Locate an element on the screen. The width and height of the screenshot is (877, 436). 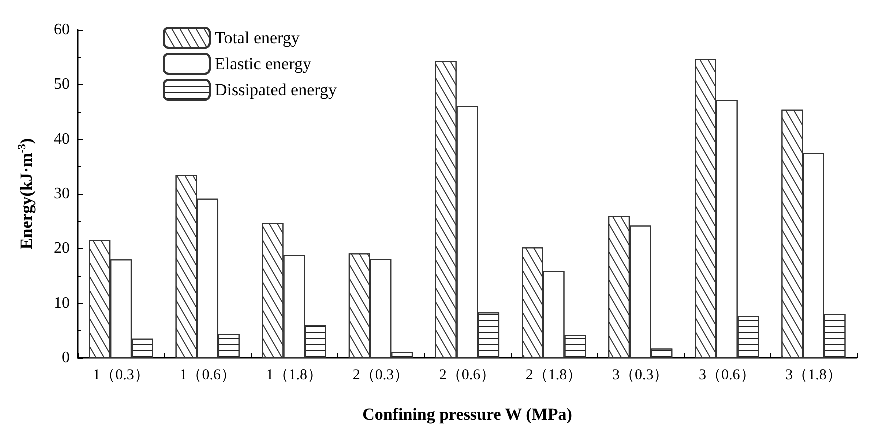
x-tick-label: 1（1.8） is located at coordinates (294, 376).